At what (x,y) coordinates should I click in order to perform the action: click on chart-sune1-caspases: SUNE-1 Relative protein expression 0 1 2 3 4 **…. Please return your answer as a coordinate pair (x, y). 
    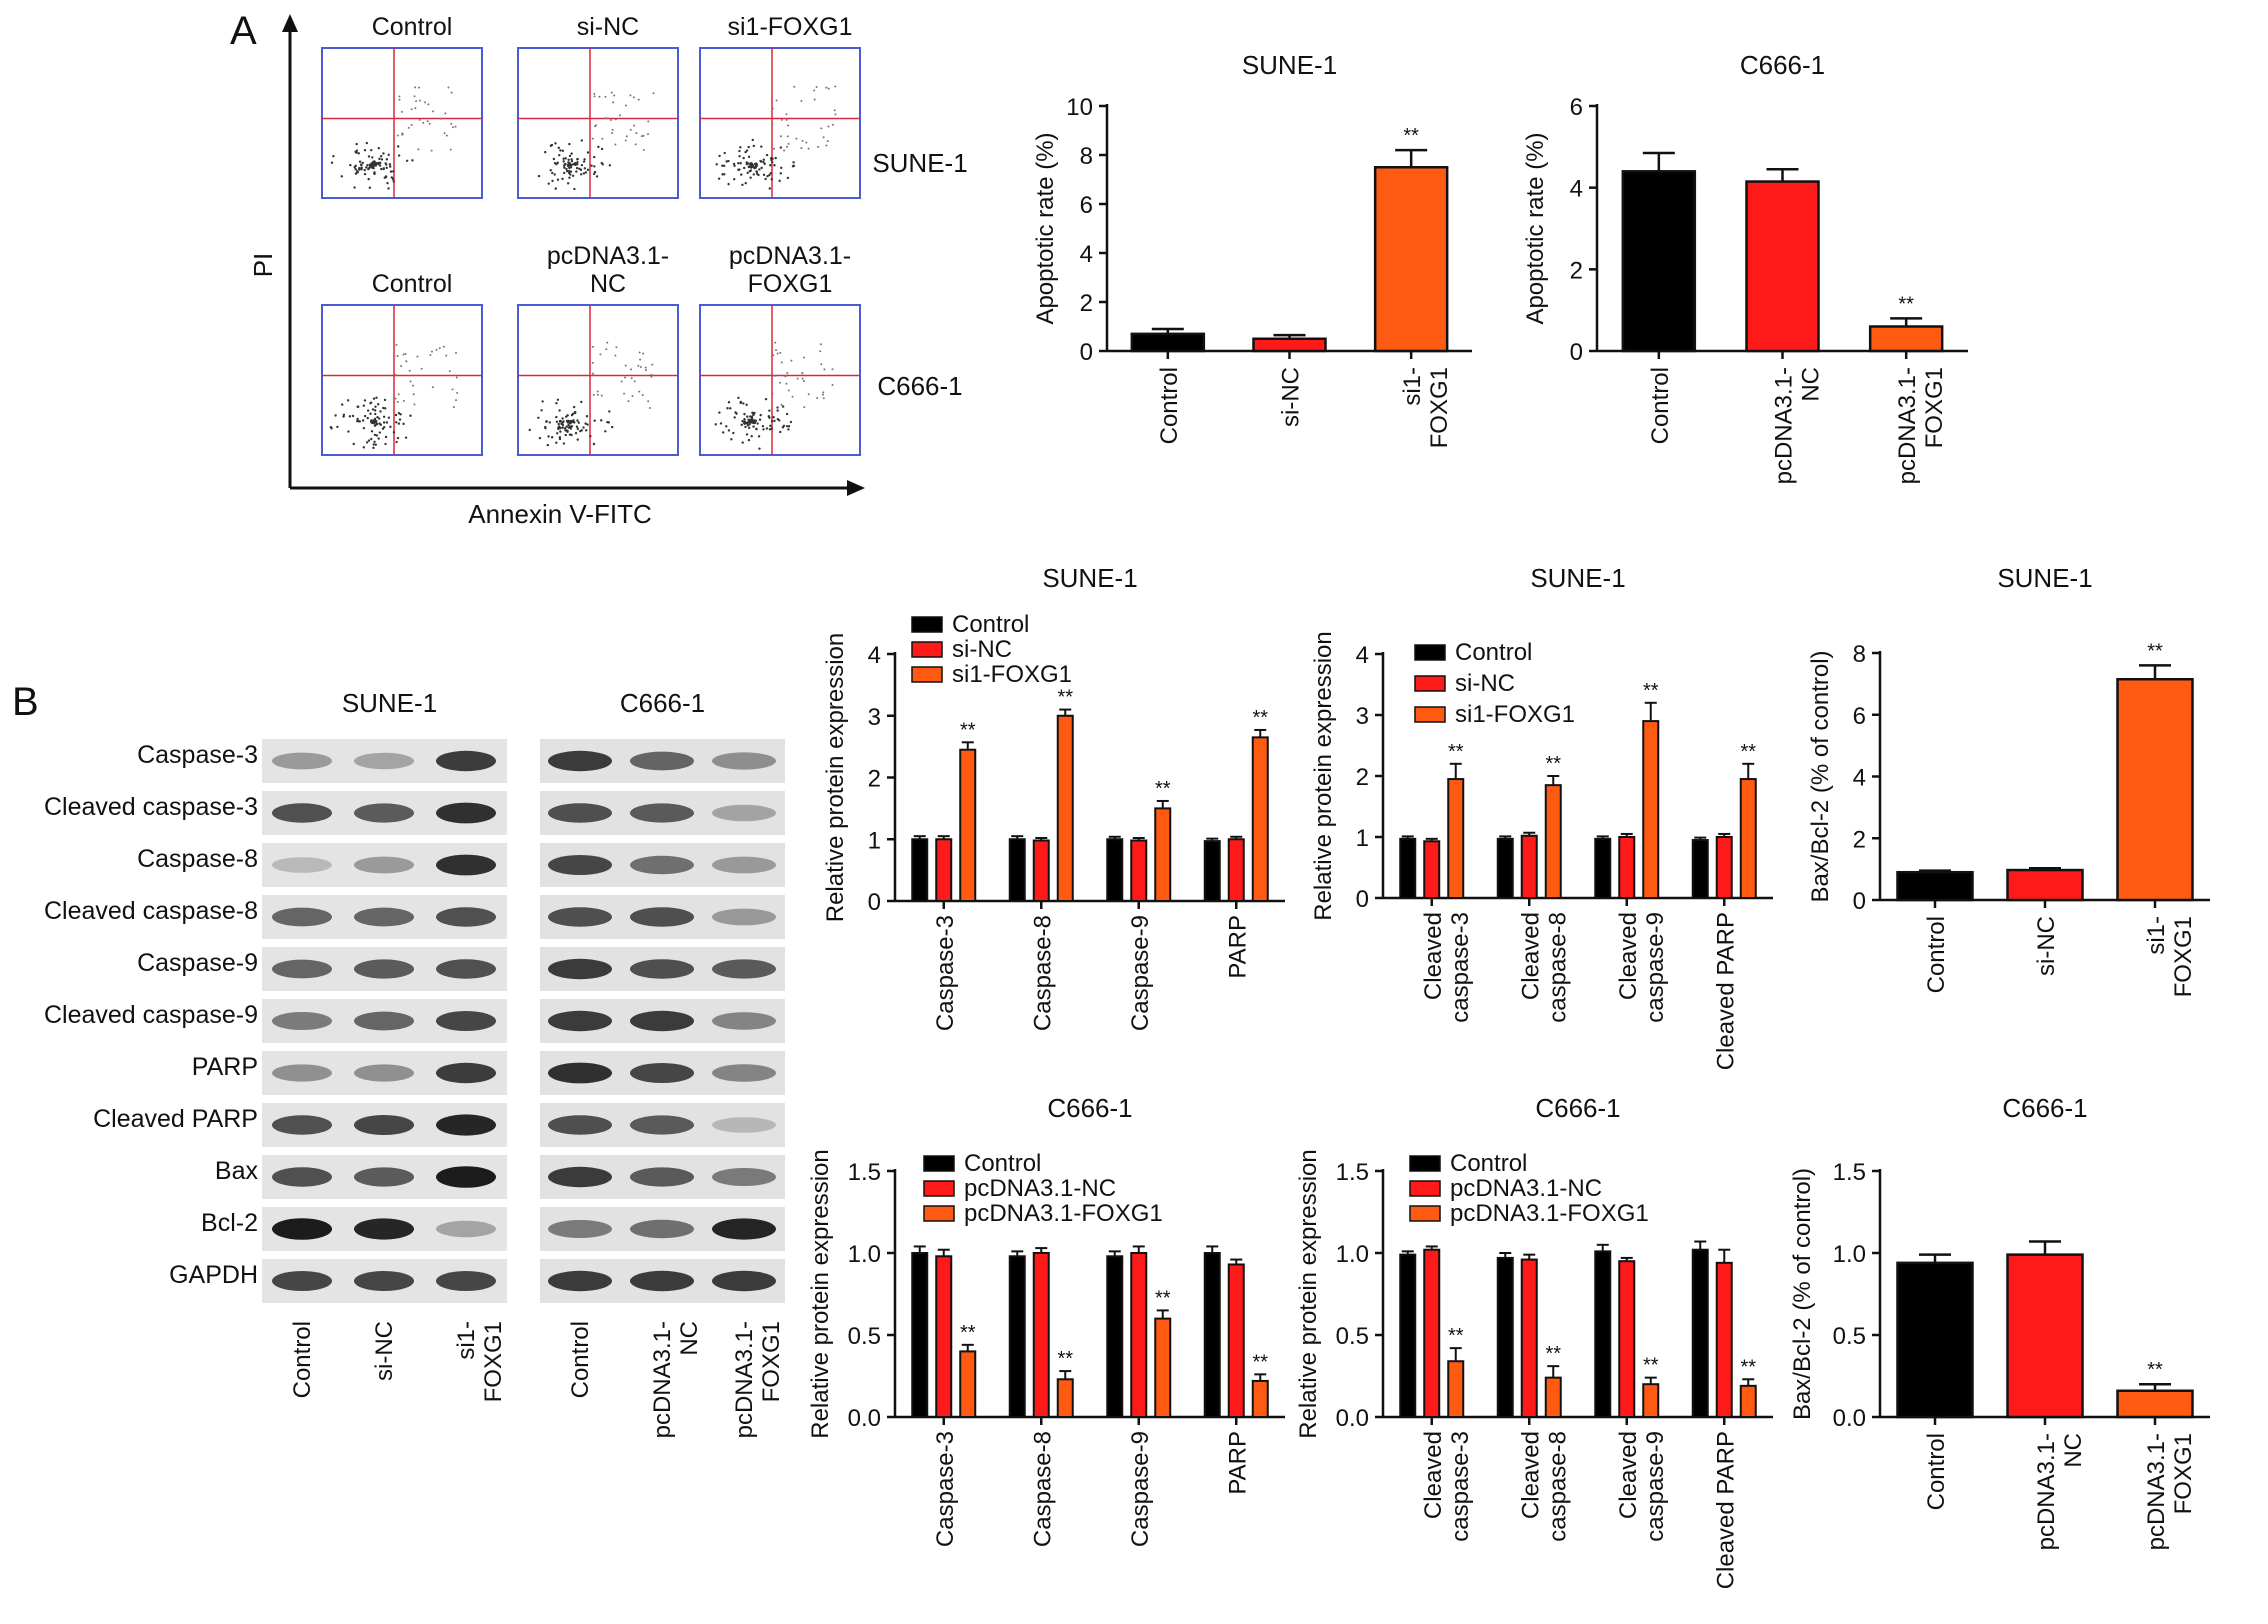
    Looking at the image, I should click on (1053, 797).